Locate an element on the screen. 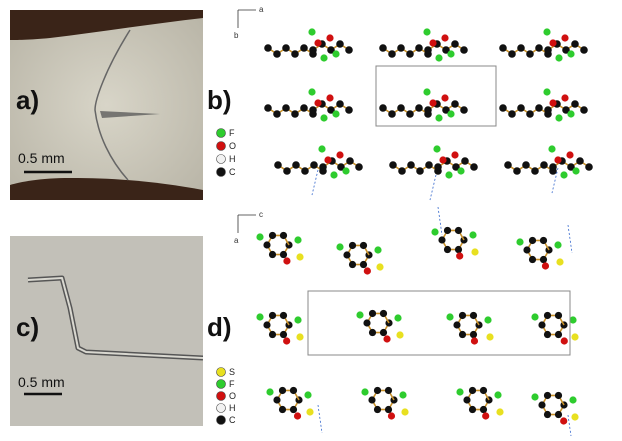  panel-c-label: c) is located at coordinates (28, 327).